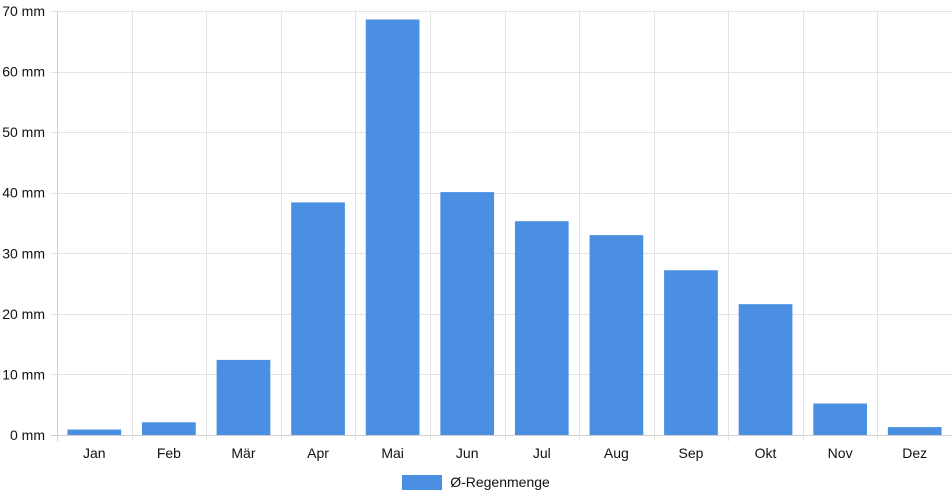 The image size is (952, 500). I want to click on y-tick-label: 60 mm, so click(23, 72).